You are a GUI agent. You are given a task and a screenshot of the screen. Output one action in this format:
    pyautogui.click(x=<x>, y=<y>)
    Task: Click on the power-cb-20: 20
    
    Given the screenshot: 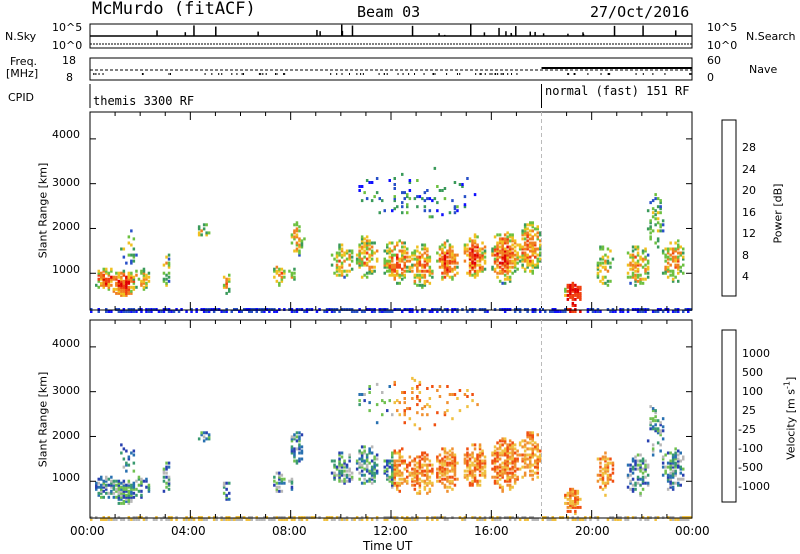 What is the action you would take?
    pyautogui.click(x=749, y=190)
    